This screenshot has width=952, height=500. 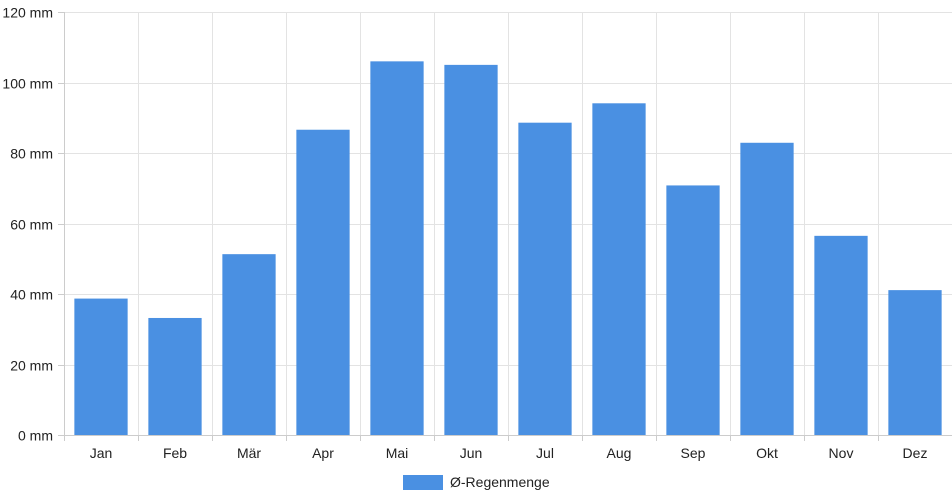 I want to click on legend: Ø-Regenmenge, so click(x=476, y=482).